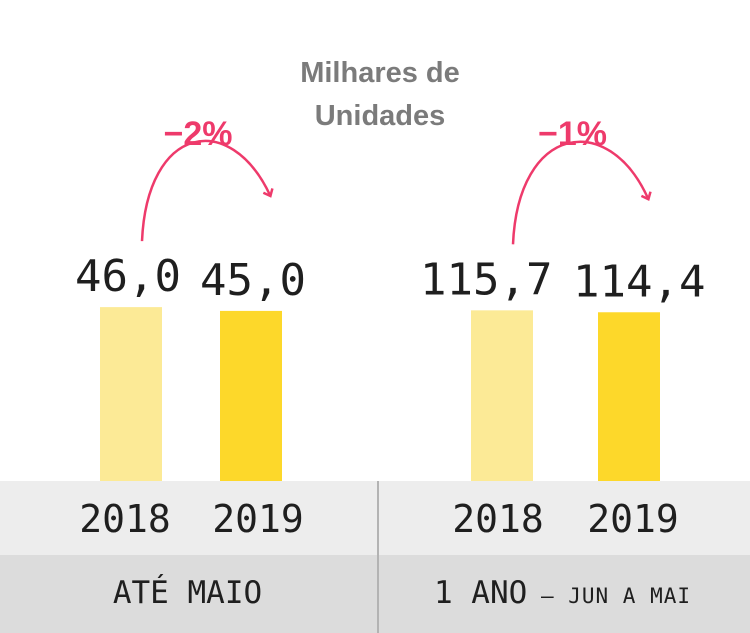 This screenshot has width=750, height=633. I want to click on bar-0-2018, so click(131, 394).